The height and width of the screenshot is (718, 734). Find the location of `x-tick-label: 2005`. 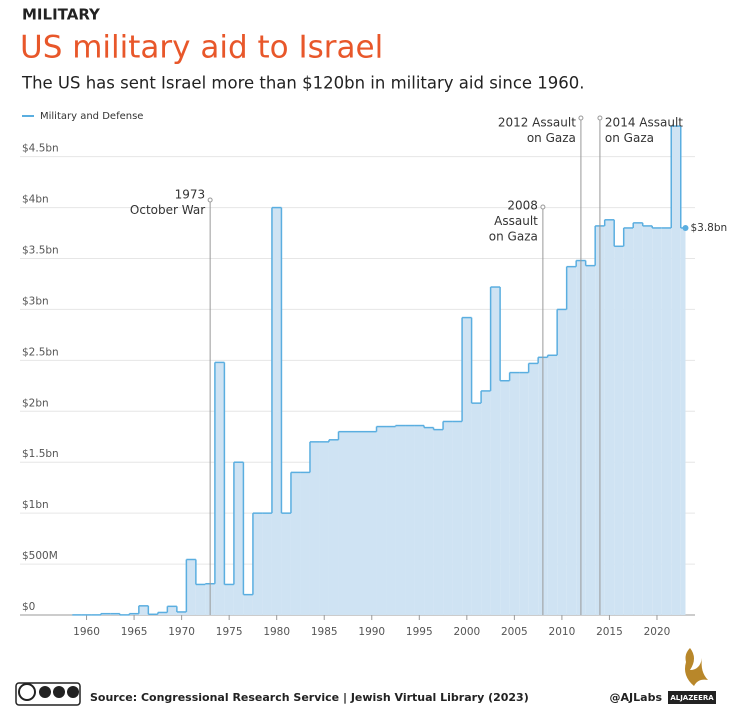

x-tick-label: 2005 is located at coordinates (514, 632).